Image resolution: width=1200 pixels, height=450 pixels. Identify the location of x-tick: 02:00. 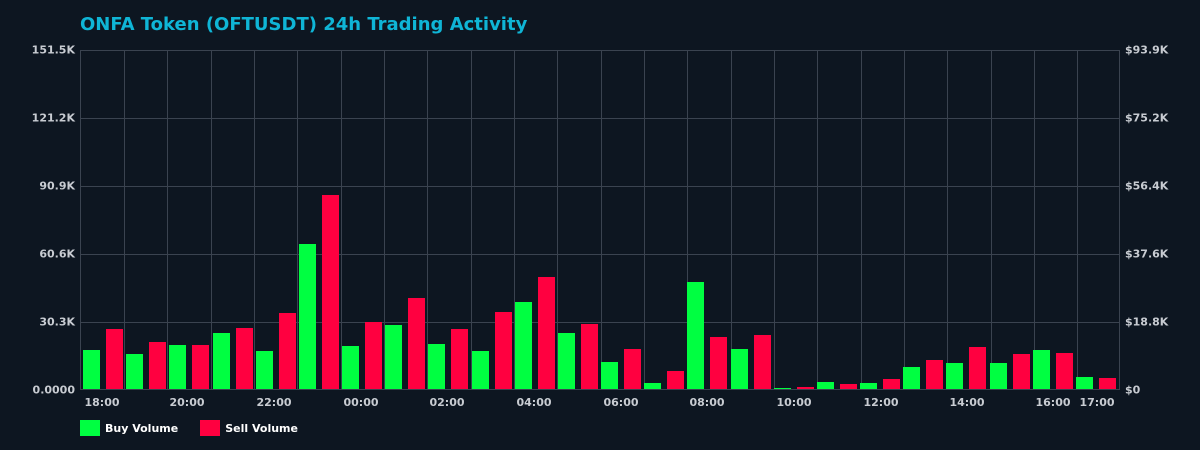
(447, 402).